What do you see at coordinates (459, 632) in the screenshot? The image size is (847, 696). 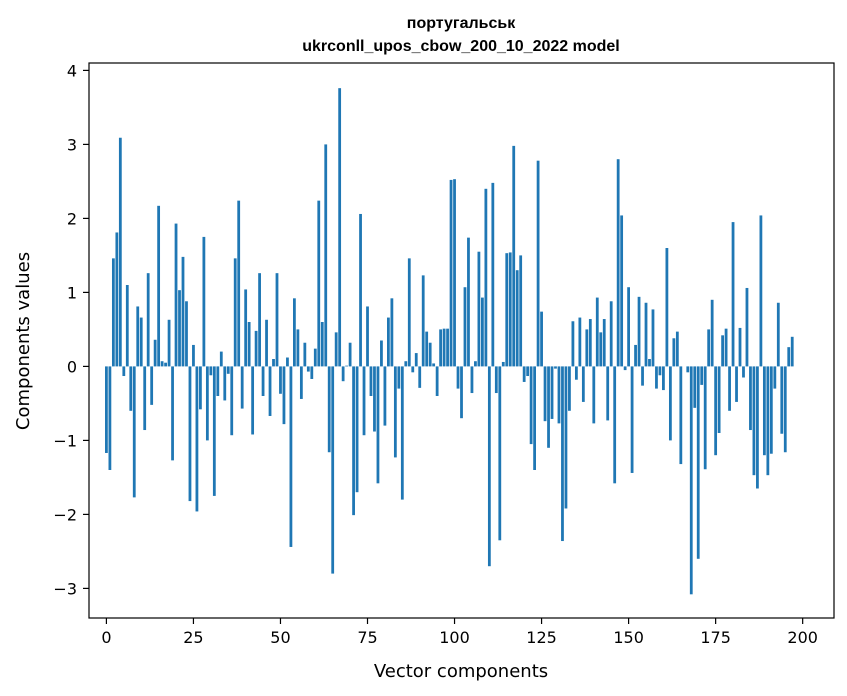 I see `x-axis-ticks: 0 25 50 75 100 125 150 175 200` at bounding box center [459, 632].